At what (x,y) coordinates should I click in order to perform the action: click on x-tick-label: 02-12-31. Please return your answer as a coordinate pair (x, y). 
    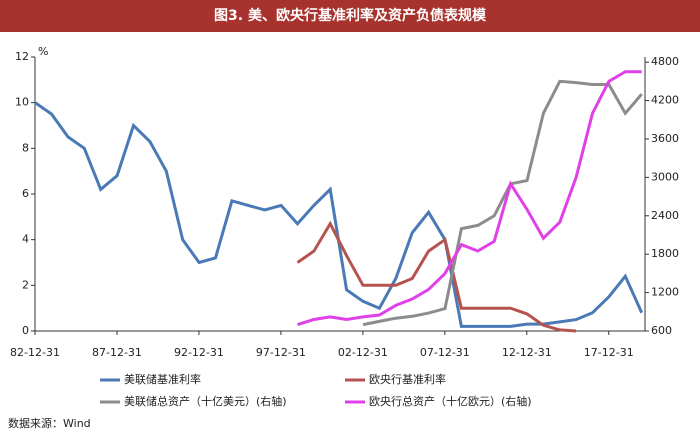
    Looking at the image, I should click on (363, 352).